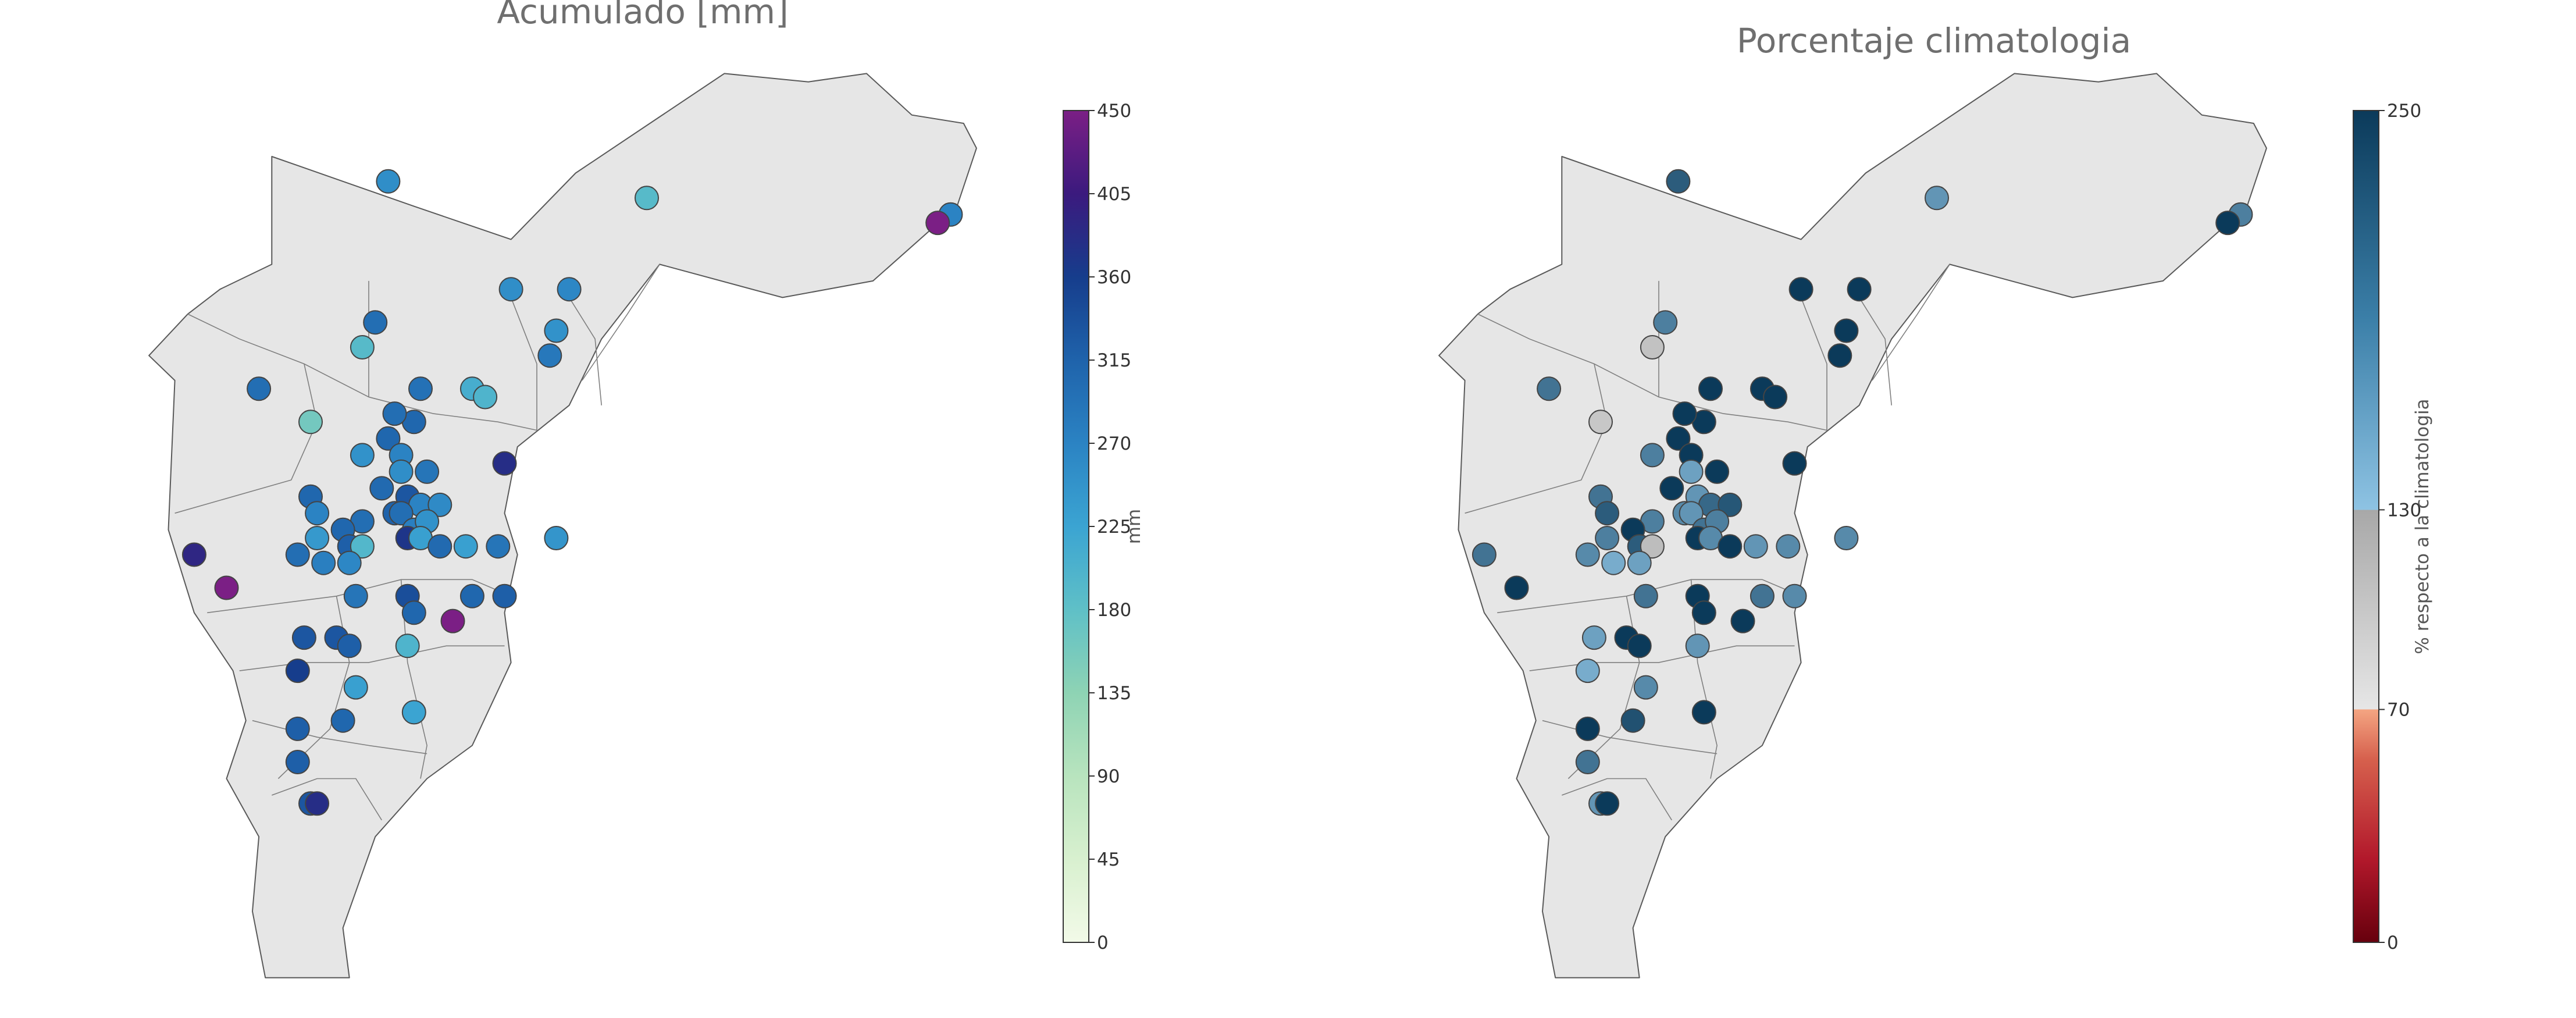 Image resolution: width=2576 pixels, height=1018 pixels. What do you see at coordinates (1134, 526) in the screenshot?
I see `colorbar-label: mm` at bounding box center [1134, 526].